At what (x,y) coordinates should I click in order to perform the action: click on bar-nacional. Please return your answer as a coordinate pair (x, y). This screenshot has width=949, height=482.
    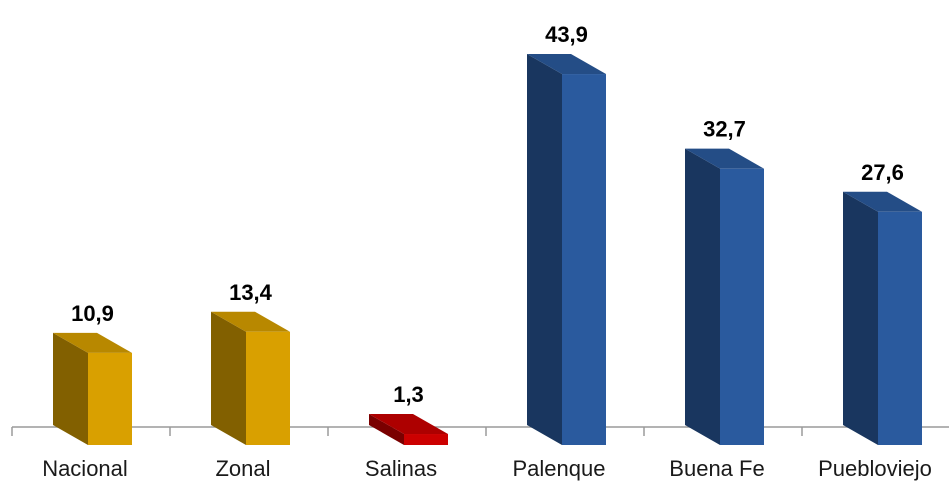
    Looking at the image, I should click on (92, 388).